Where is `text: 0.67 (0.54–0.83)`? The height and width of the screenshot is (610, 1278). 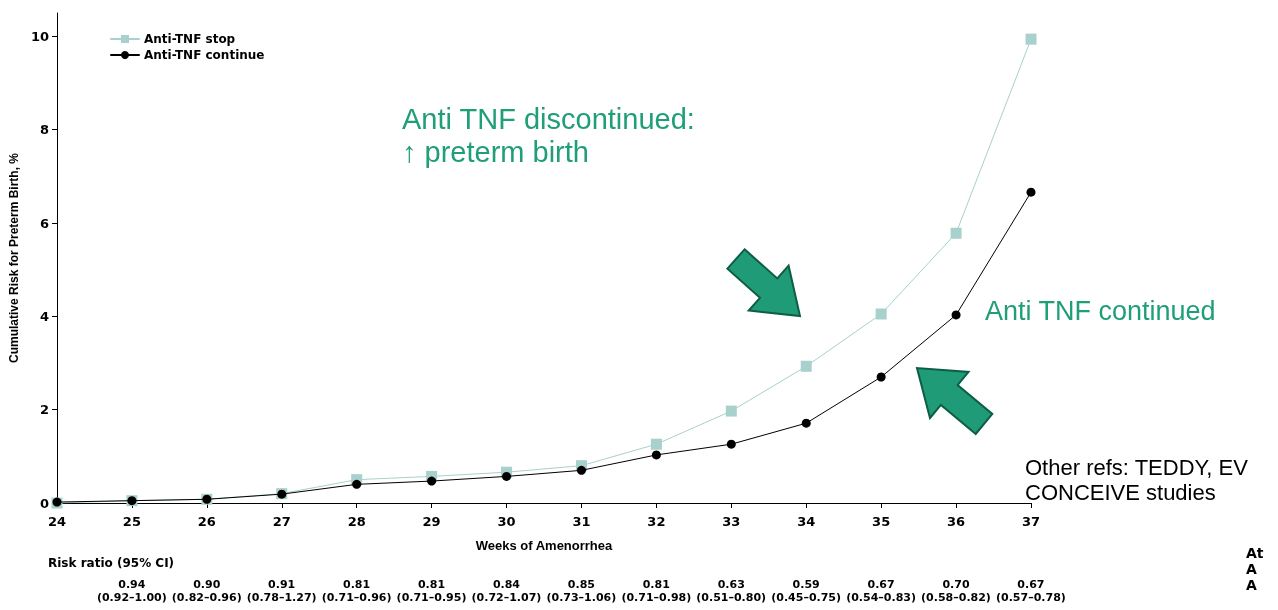
text: 0.67 (0.54–0.83) is located at coordinates (881, 591).